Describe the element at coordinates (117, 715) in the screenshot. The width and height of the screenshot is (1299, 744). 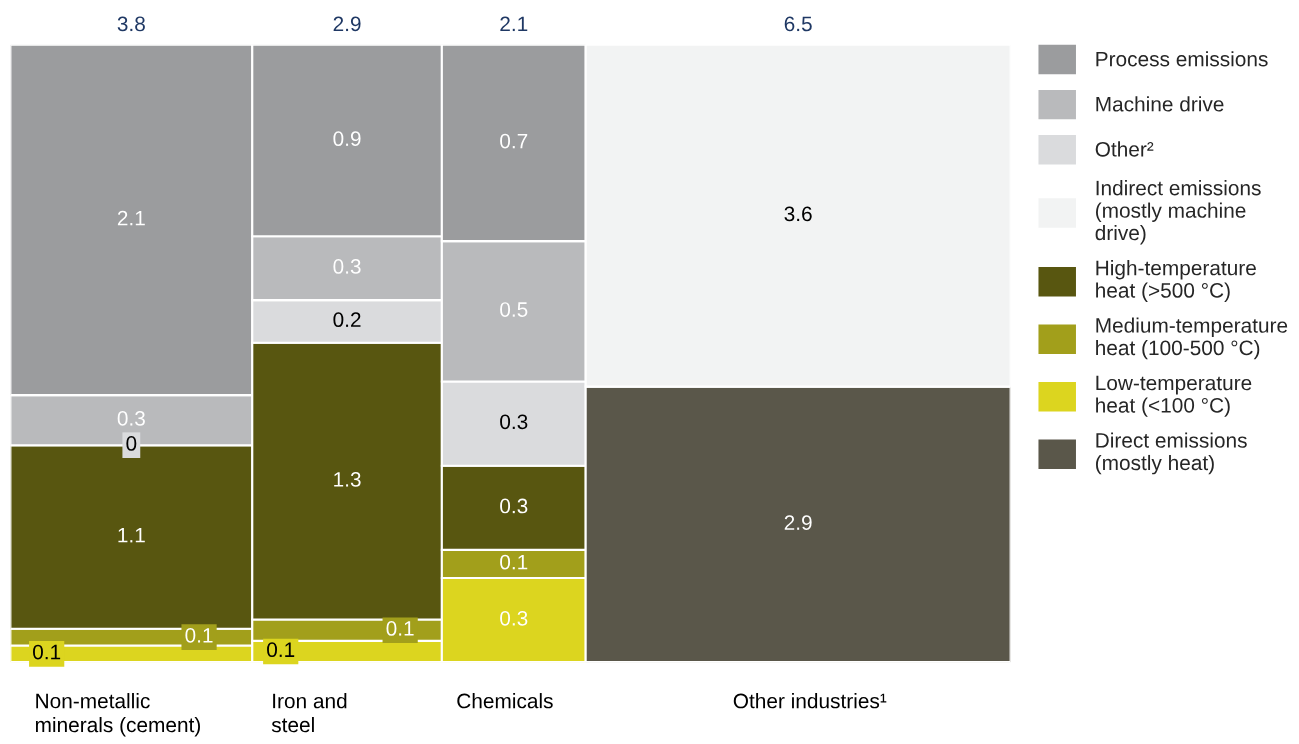
I see `category-label: Non-metallic minerals (cement)` at that location.